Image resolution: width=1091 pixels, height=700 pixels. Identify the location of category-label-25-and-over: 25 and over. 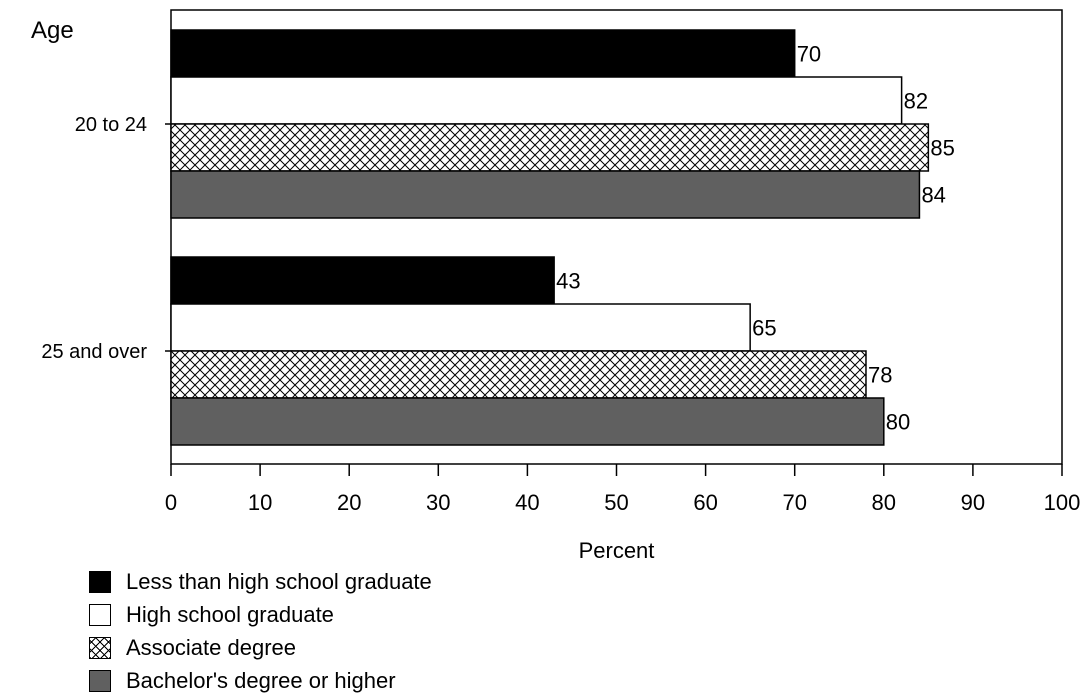
(94, 352).